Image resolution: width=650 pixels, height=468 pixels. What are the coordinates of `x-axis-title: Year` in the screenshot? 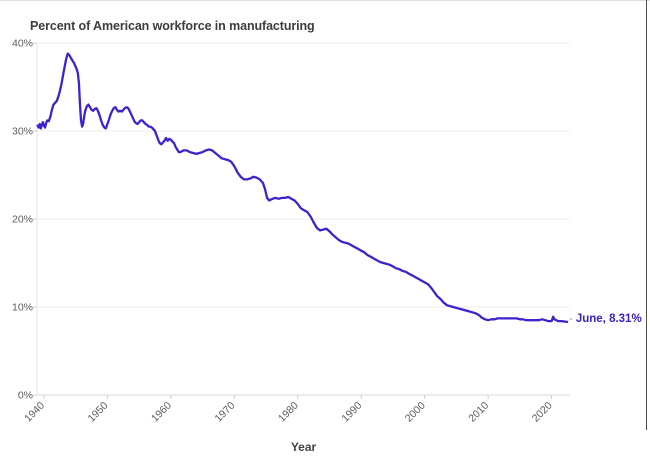 It's located at (303, 447).